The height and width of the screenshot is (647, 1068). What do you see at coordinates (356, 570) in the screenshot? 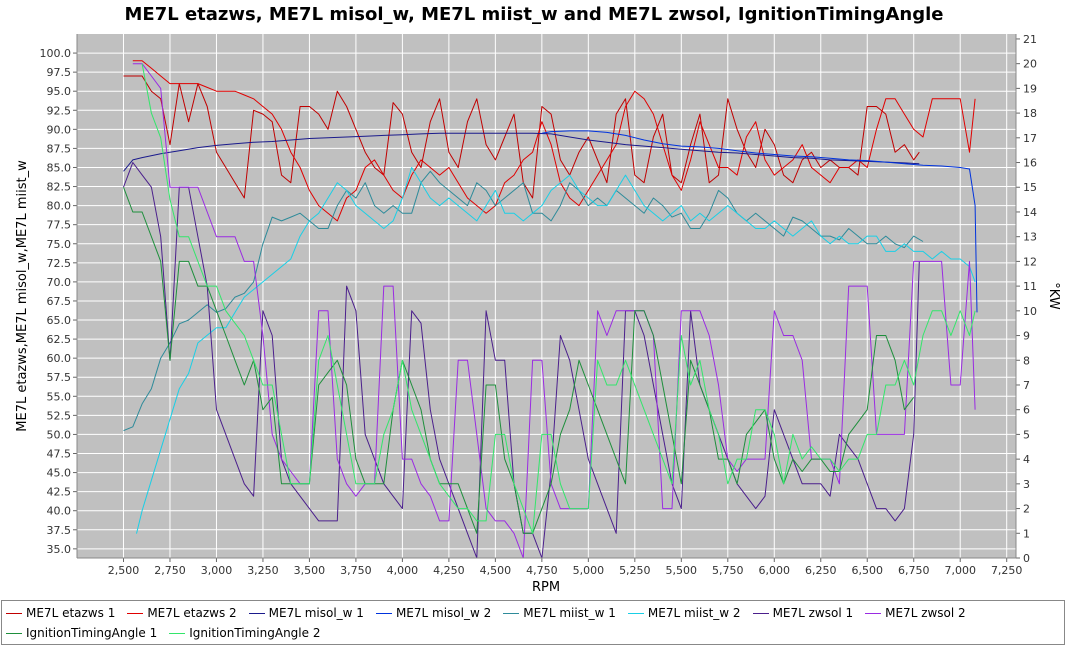
I see `x-tick-label: 3,750` at bounding box center [356, 570].